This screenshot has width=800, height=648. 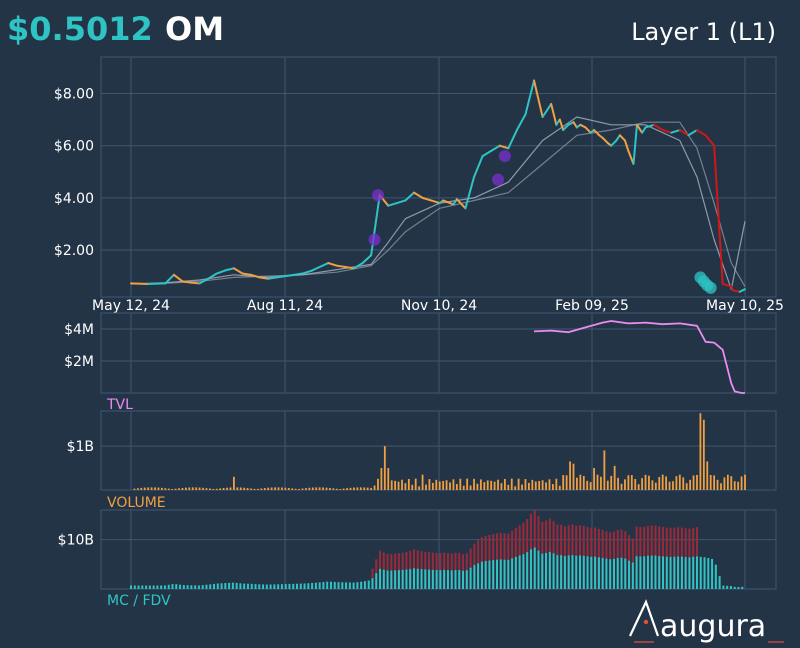 What do you see at coordinates (136, 503) in the screenshot?
I see `volume-label: VOLUME` at bounding box center [136, 503].